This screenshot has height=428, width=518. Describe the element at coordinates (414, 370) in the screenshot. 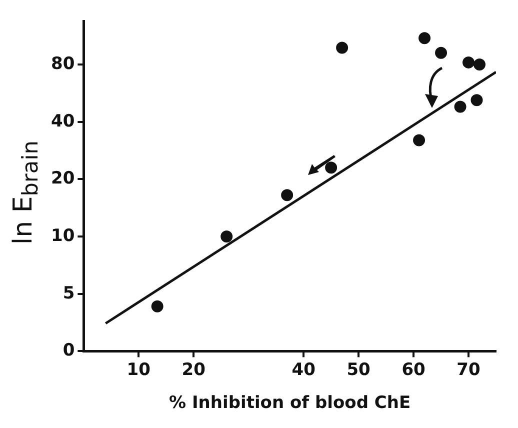

I see `x-tick-label: 60` at that location.